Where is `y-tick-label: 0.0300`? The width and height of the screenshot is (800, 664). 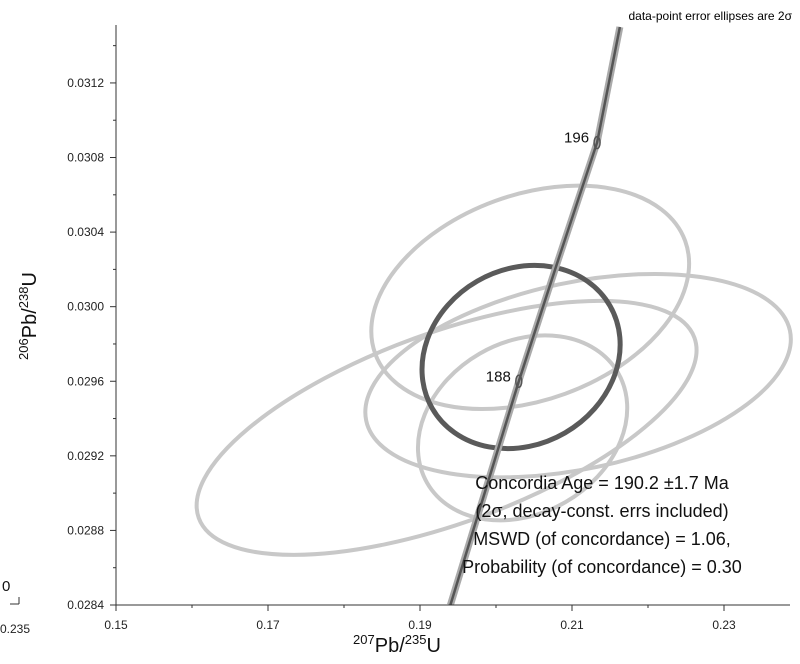
y-tick-label: 0.0300 is located at coordinates (85, 307).